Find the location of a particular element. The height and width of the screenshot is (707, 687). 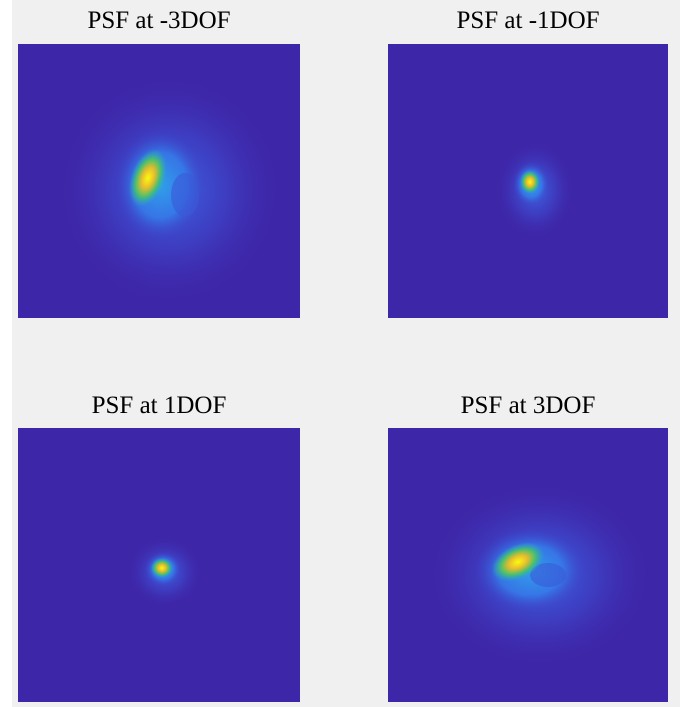

panel-title: PSF at -3DOF is located at coordinates (158, 20).